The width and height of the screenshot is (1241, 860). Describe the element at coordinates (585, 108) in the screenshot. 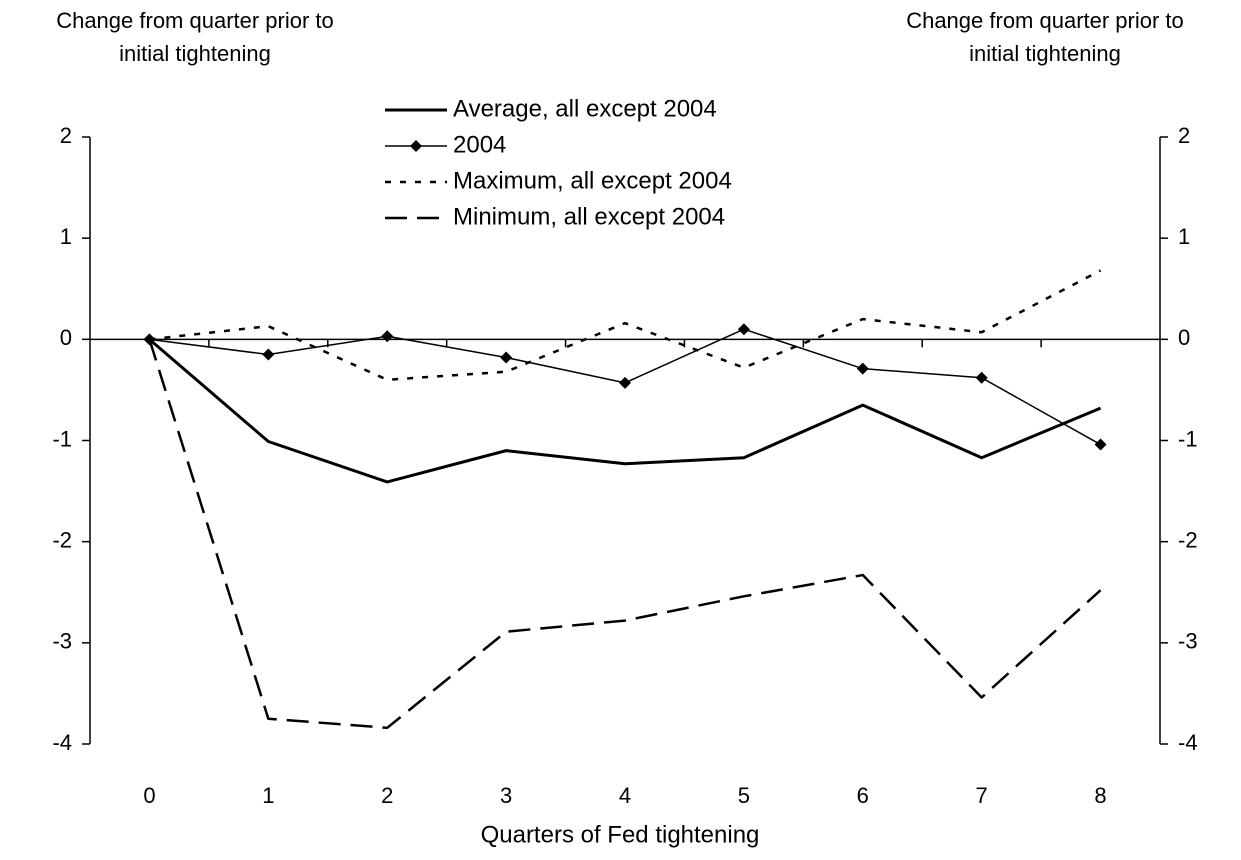

I see `legend-label: Average, all except 2004` at that location.